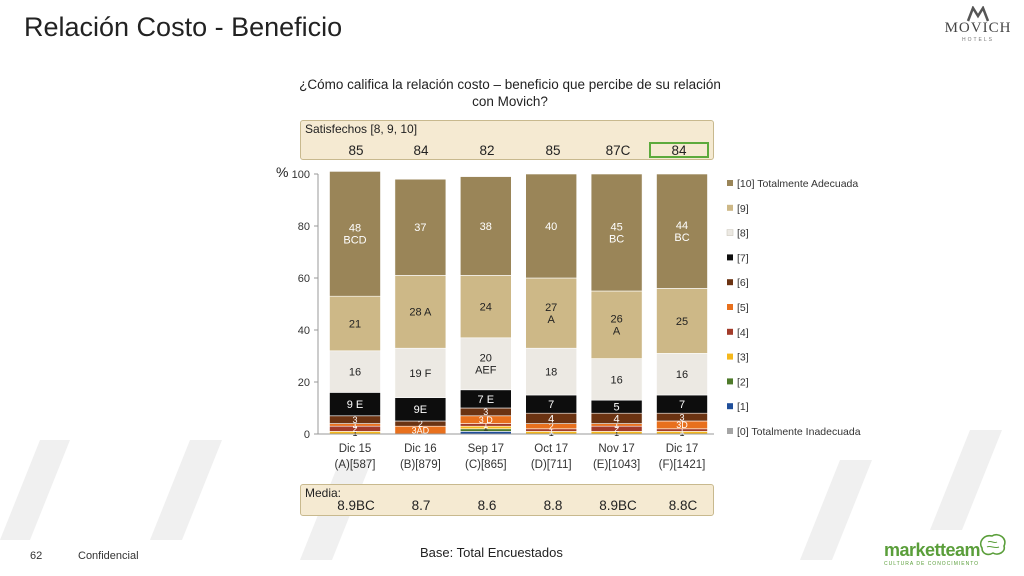 The width and height of the screenshot is (1024, 576). I want to click on x-category-label: Oct 17, so click(551, 449).